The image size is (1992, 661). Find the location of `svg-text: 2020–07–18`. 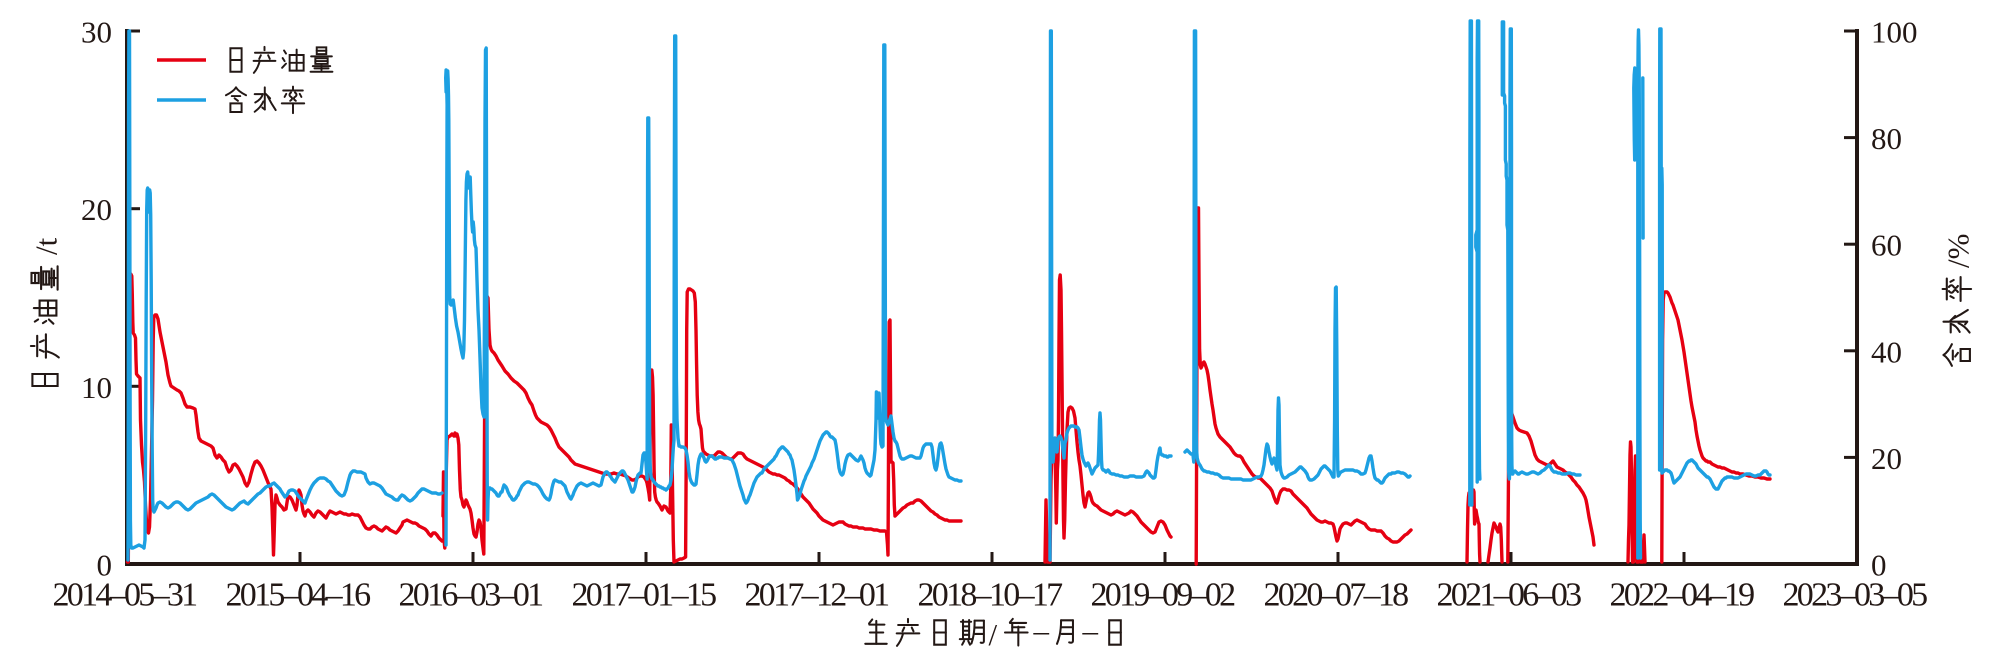

svg-text: 2020–07–18 is located at coordinates (1335, 595).